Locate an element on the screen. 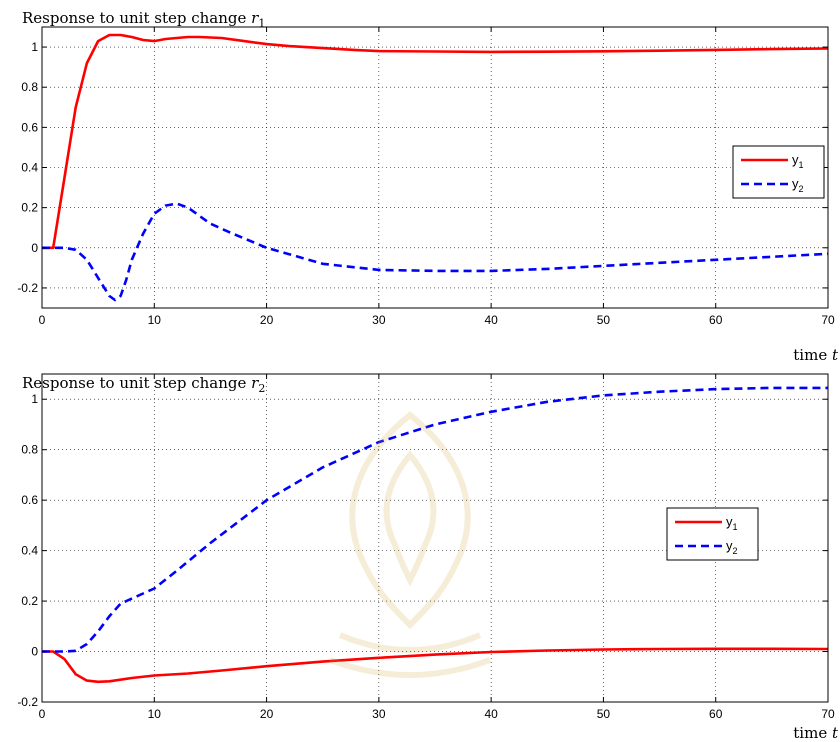 This screenshot has width=840, height=742. chart-title: Response to unit step change r1 is located at coordinates (143, 19).